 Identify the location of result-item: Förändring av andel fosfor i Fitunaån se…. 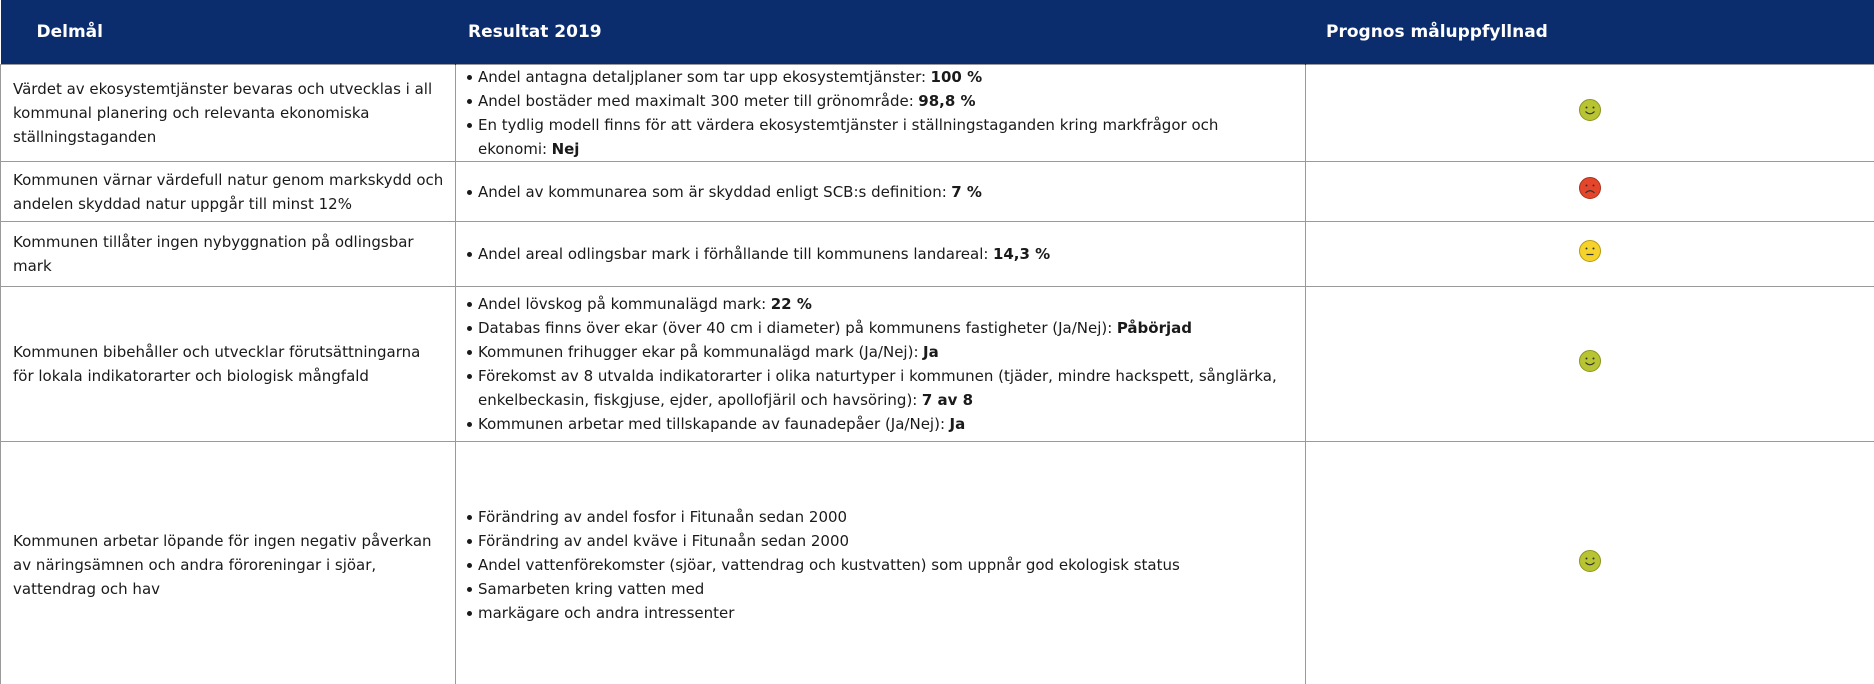
(880, 517).